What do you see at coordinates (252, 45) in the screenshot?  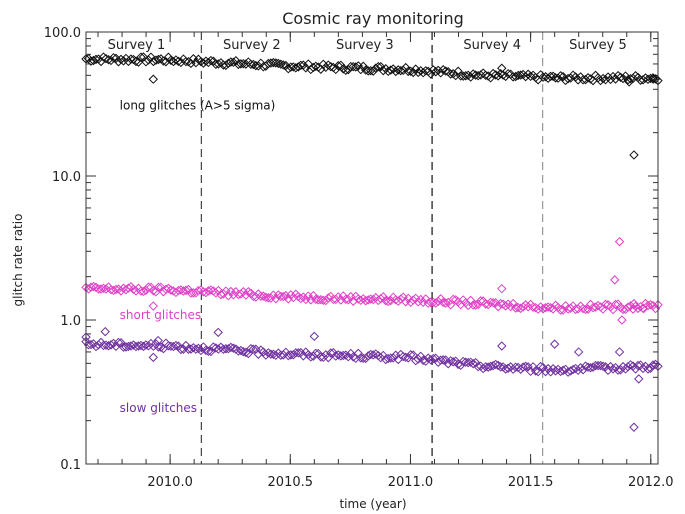 I see `survey-label: Survey 2` at bounding box center [252, 45].